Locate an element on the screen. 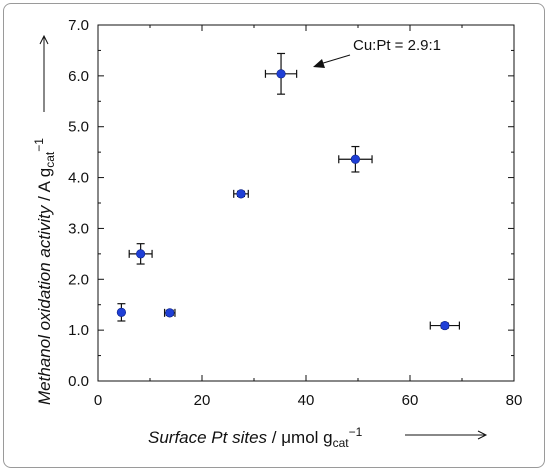  y-tick-label: 7.0 is located at coordinates (78, 25).